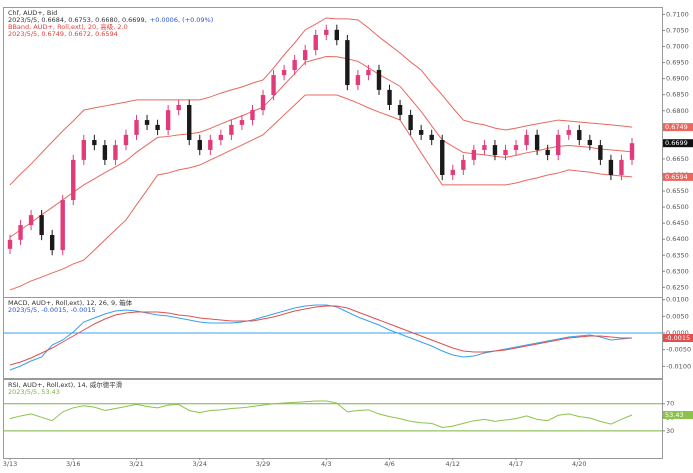 The height and width of the screenshot is (473, 693). I want to click on y-tick-label: 0.0000, so click(677, 333).